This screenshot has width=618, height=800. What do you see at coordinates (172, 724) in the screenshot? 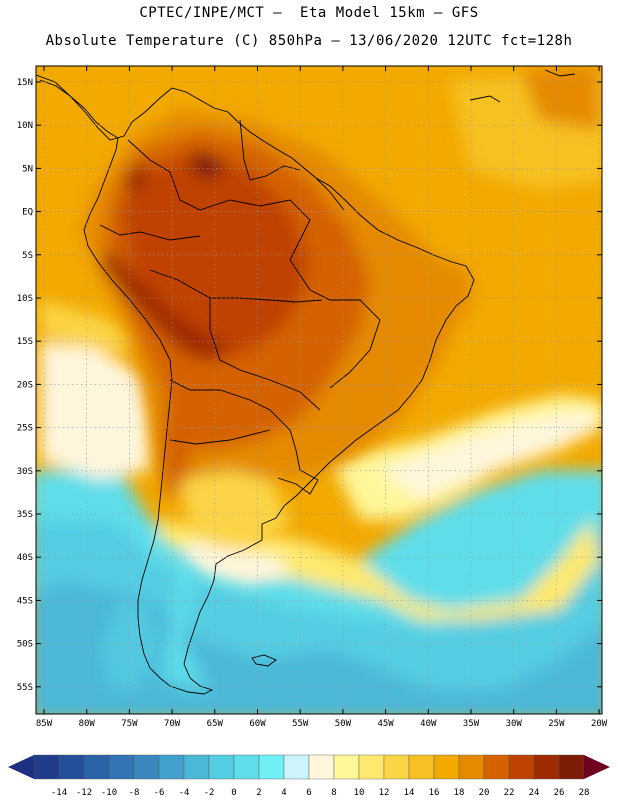
I see `lon-label: 70W` at bounding box center [172, 724].